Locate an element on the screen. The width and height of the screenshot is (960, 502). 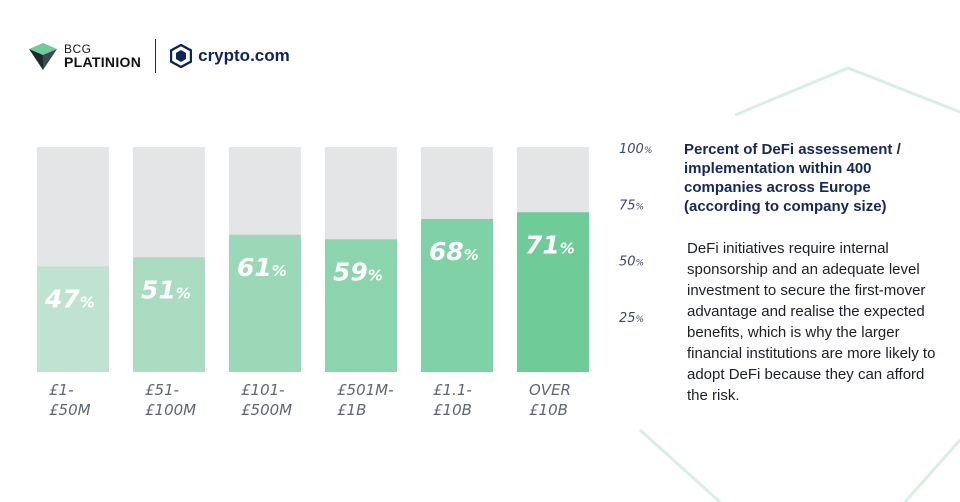
bcg-platinion-wordmark: BCG PLATINION is located at coordinates (102, 56).